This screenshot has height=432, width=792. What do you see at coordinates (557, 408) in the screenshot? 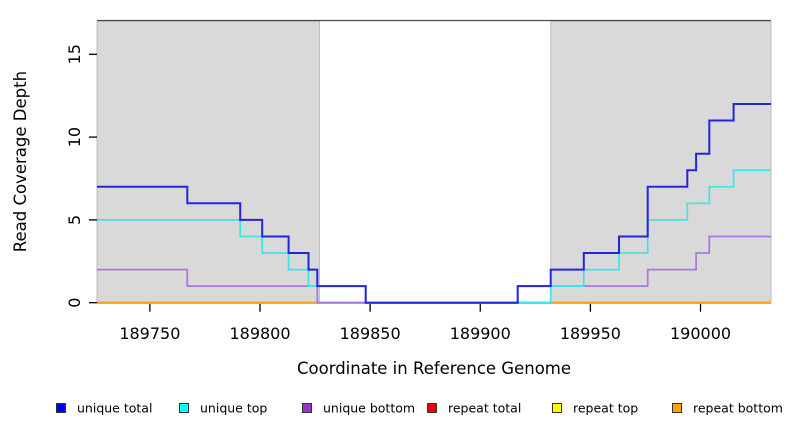
I see `legend-swatch-repeat-top` at bounding box center [557, 408].